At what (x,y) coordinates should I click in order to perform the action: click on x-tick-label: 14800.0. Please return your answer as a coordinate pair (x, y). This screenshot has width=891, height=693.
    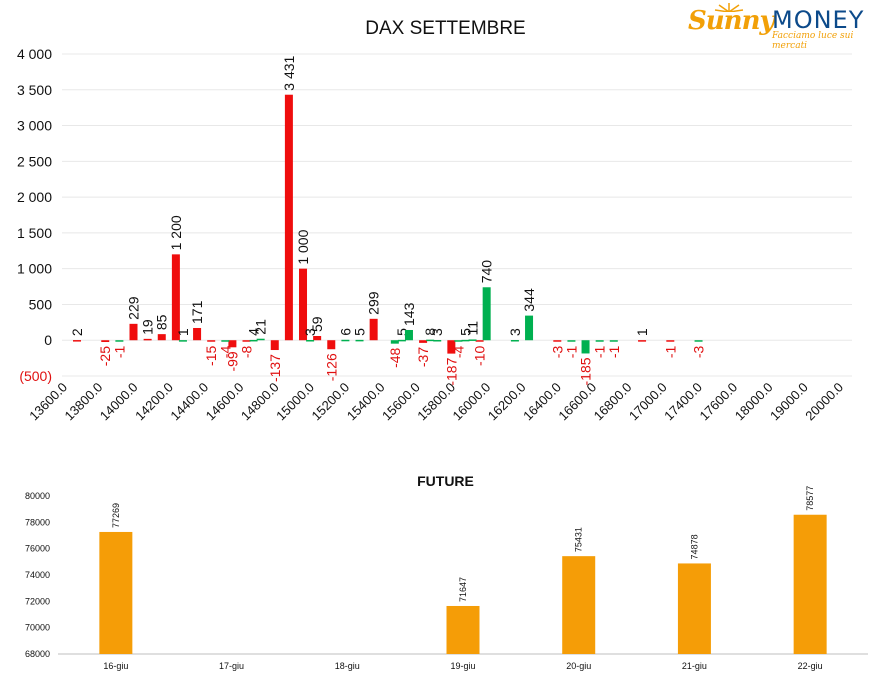
    Looking at the image, I should click on (260, 402).